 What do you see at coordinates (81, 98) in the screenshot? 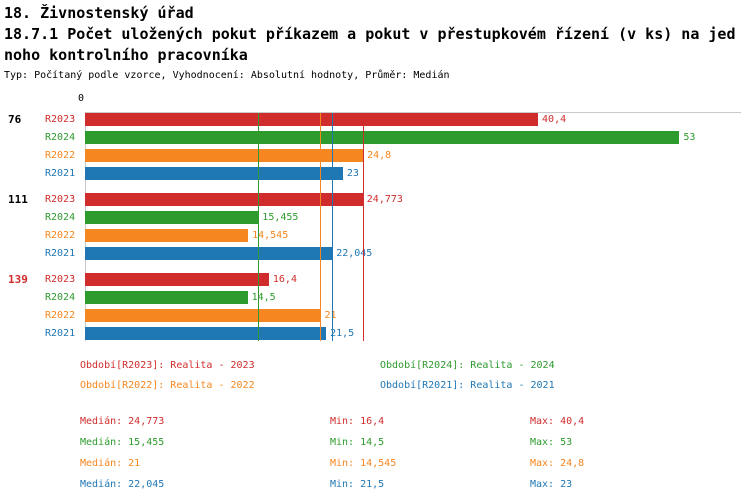
I see `axis-zero-label: 0` at bounding box center [81, 98].